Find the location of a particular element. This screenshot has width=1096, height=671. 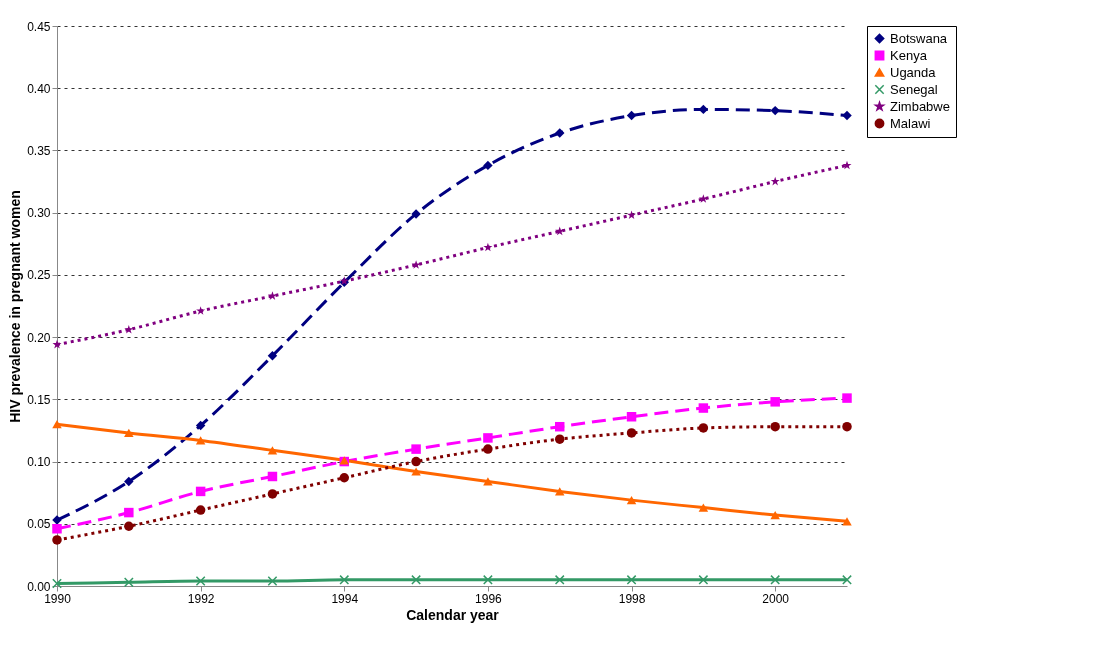

x-tick-label: 1994 is located at coordinates (345, 598).